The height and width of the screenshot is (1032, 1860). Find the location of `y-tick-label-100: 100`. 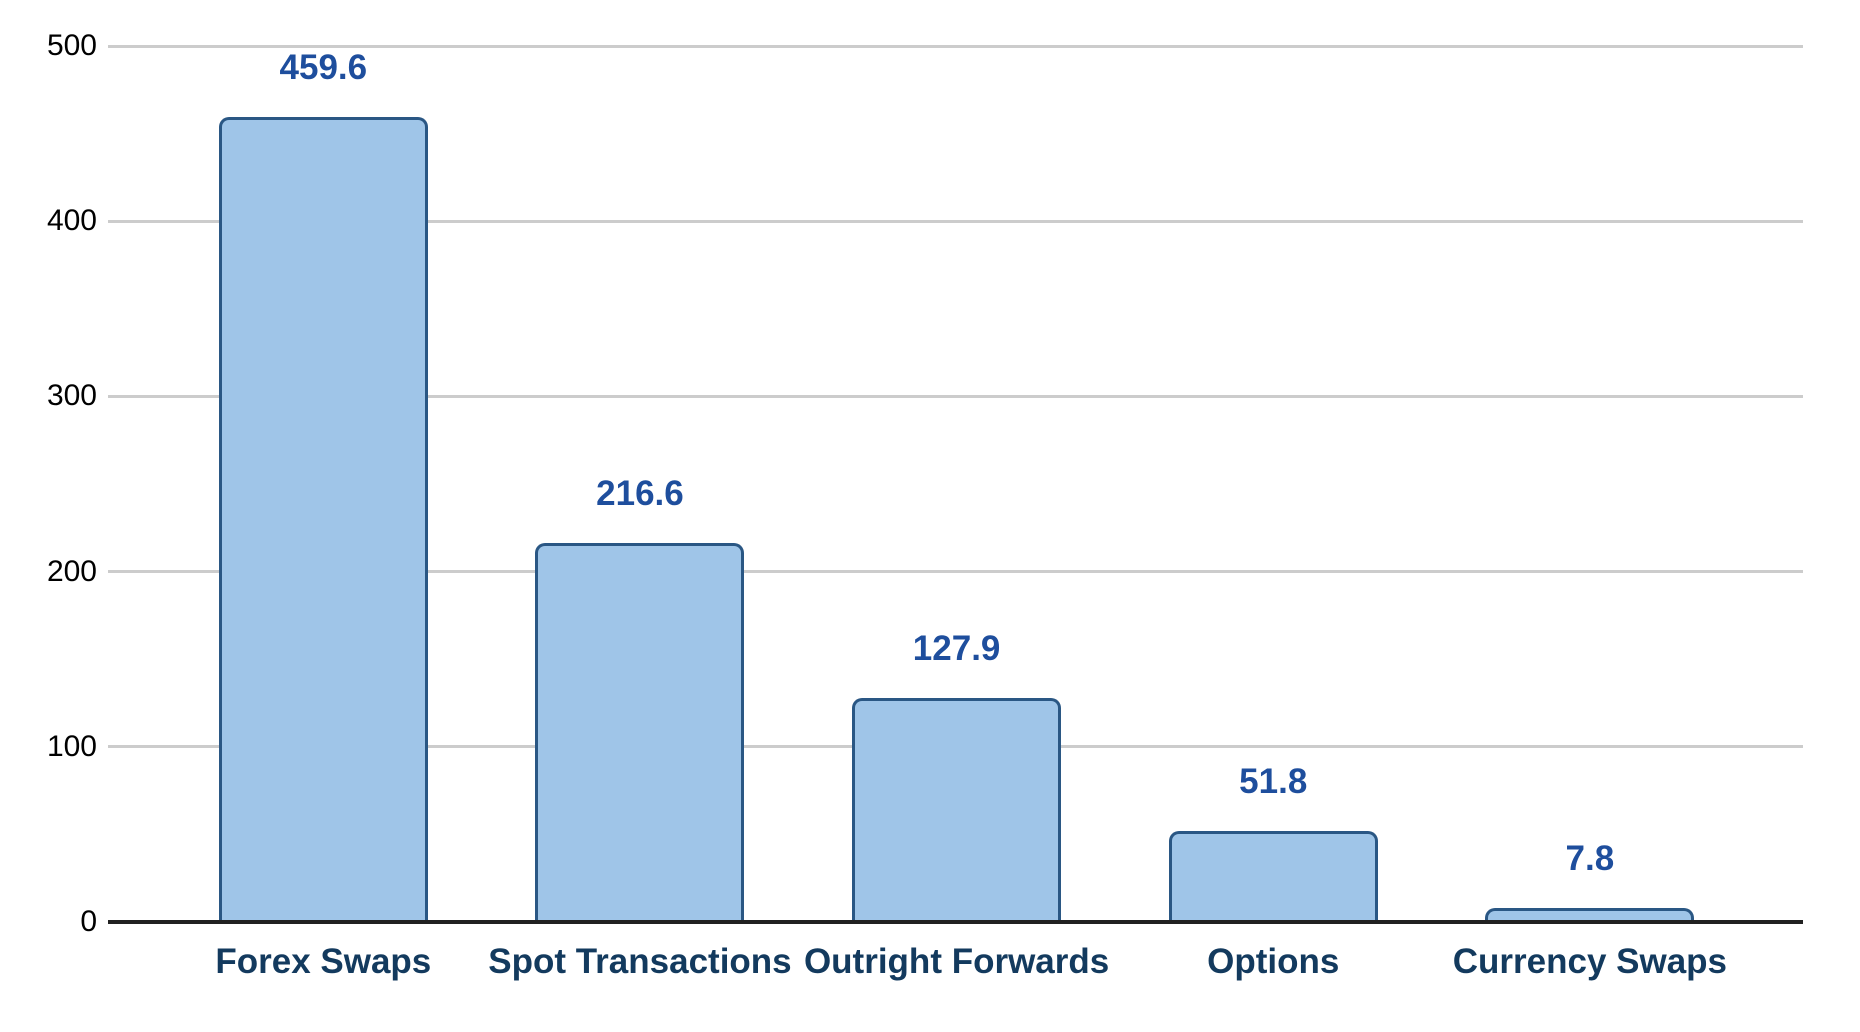

y-tick-label-100: 100 is located at coordinates (71, 746).